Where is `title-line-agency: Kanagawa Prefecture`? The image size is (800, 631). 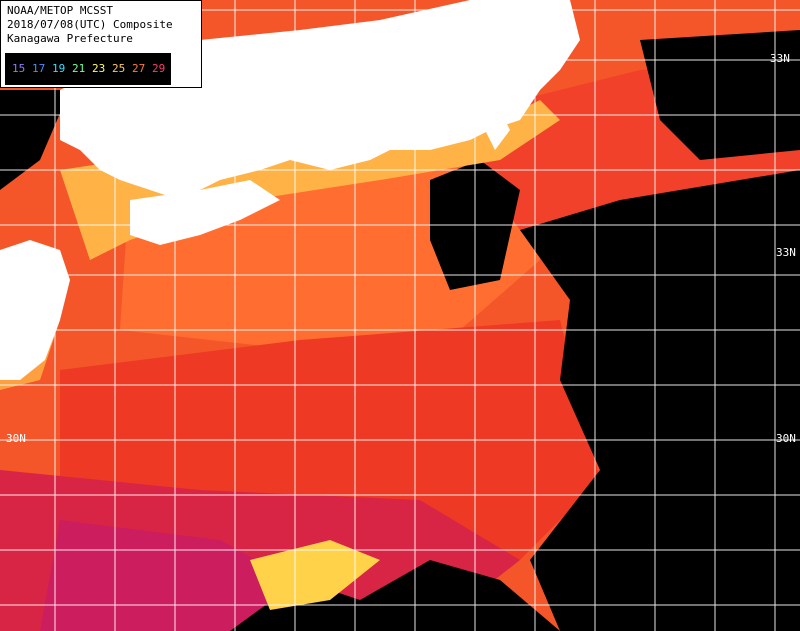
title-line-agency: Kanagawa Prefecture is located at coordinates (70, 38).